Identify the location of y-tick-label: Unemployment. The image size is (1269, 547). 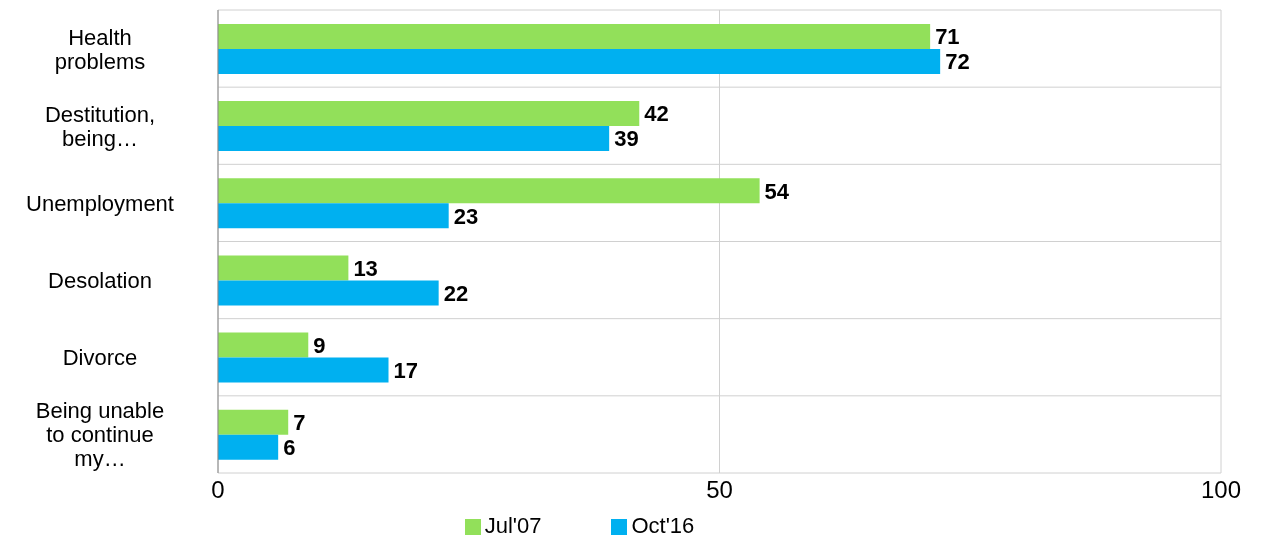
(100, 203).